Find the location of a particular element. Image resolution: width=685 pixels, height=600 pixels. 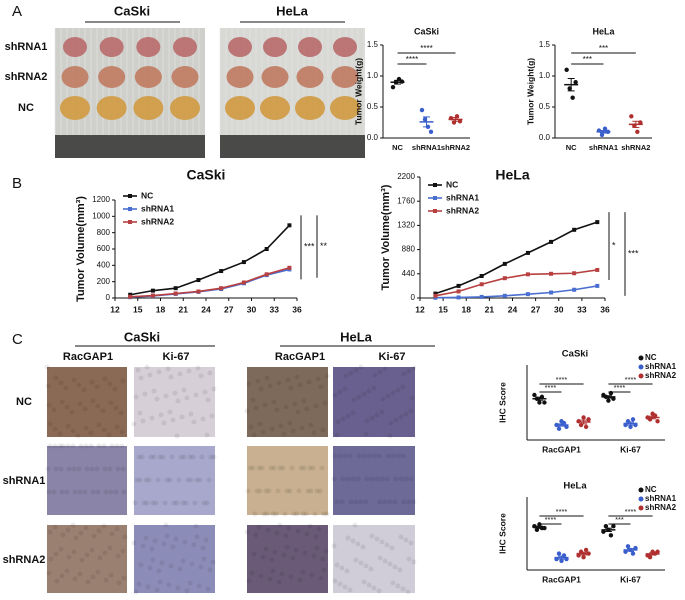

panel-label: B is located at coordinates (17, 183).